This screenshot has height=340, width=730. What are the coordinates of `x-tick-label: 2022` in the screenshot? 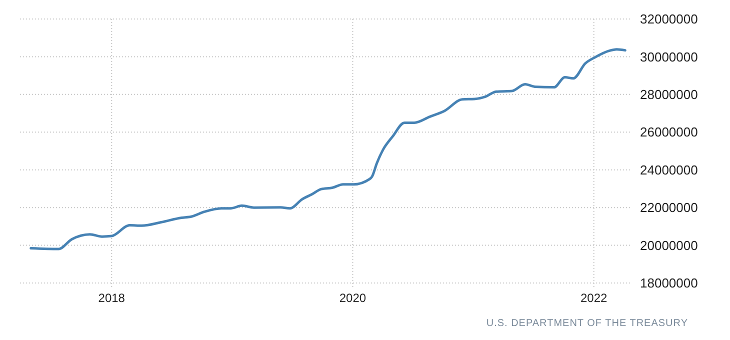 It's located at (594, 298).